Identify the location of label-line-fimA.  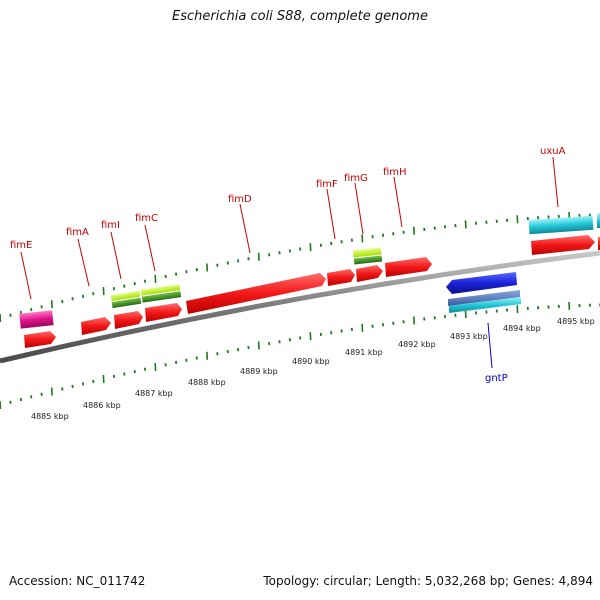
(83, 262).